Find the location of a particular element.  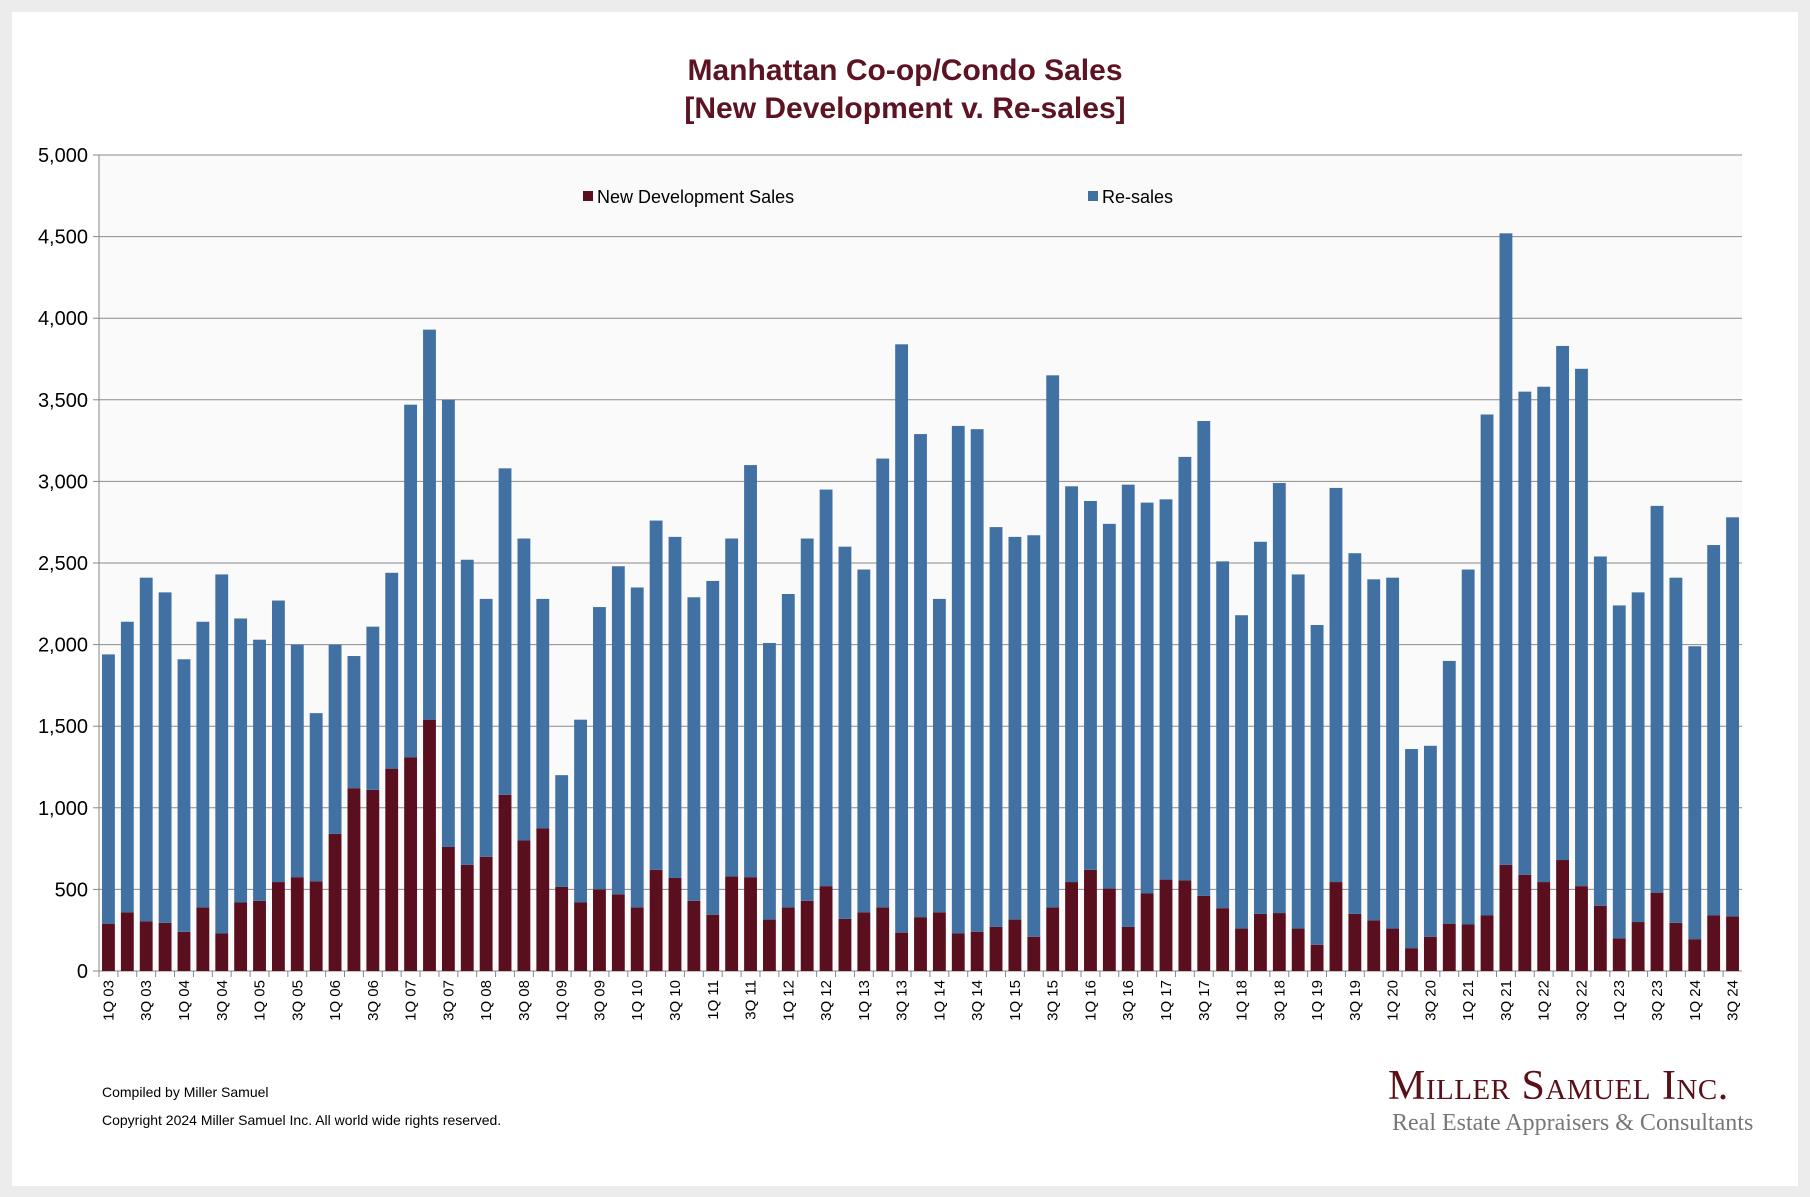

chart-title-line-1: Manhattan Co-op/Condo Sales is located at coordinates (905, 70).